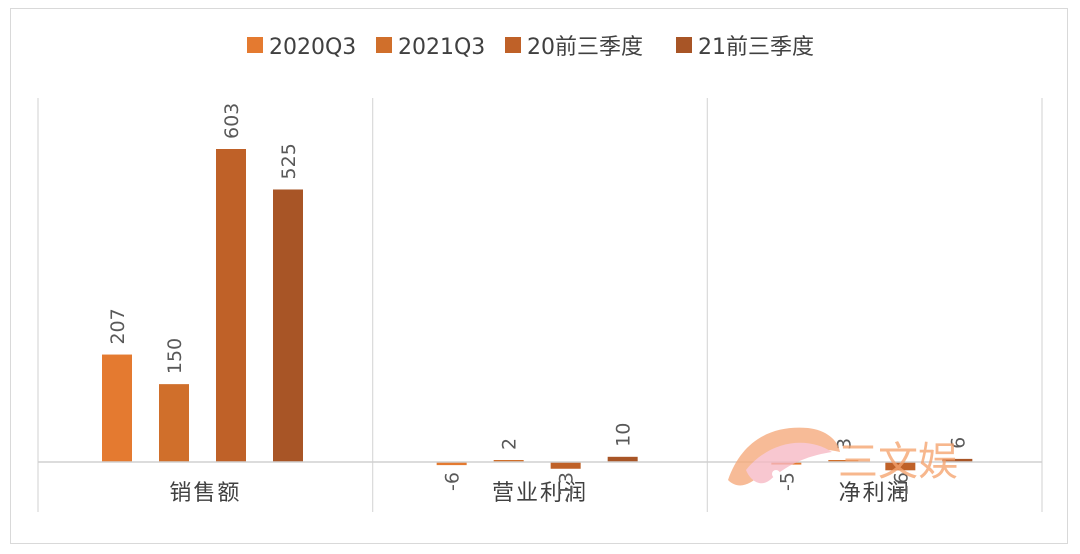  What do you see at coordinates (232, 121) in the screenshot?
I see `data-label: 603` at bounding box center [232, 121].